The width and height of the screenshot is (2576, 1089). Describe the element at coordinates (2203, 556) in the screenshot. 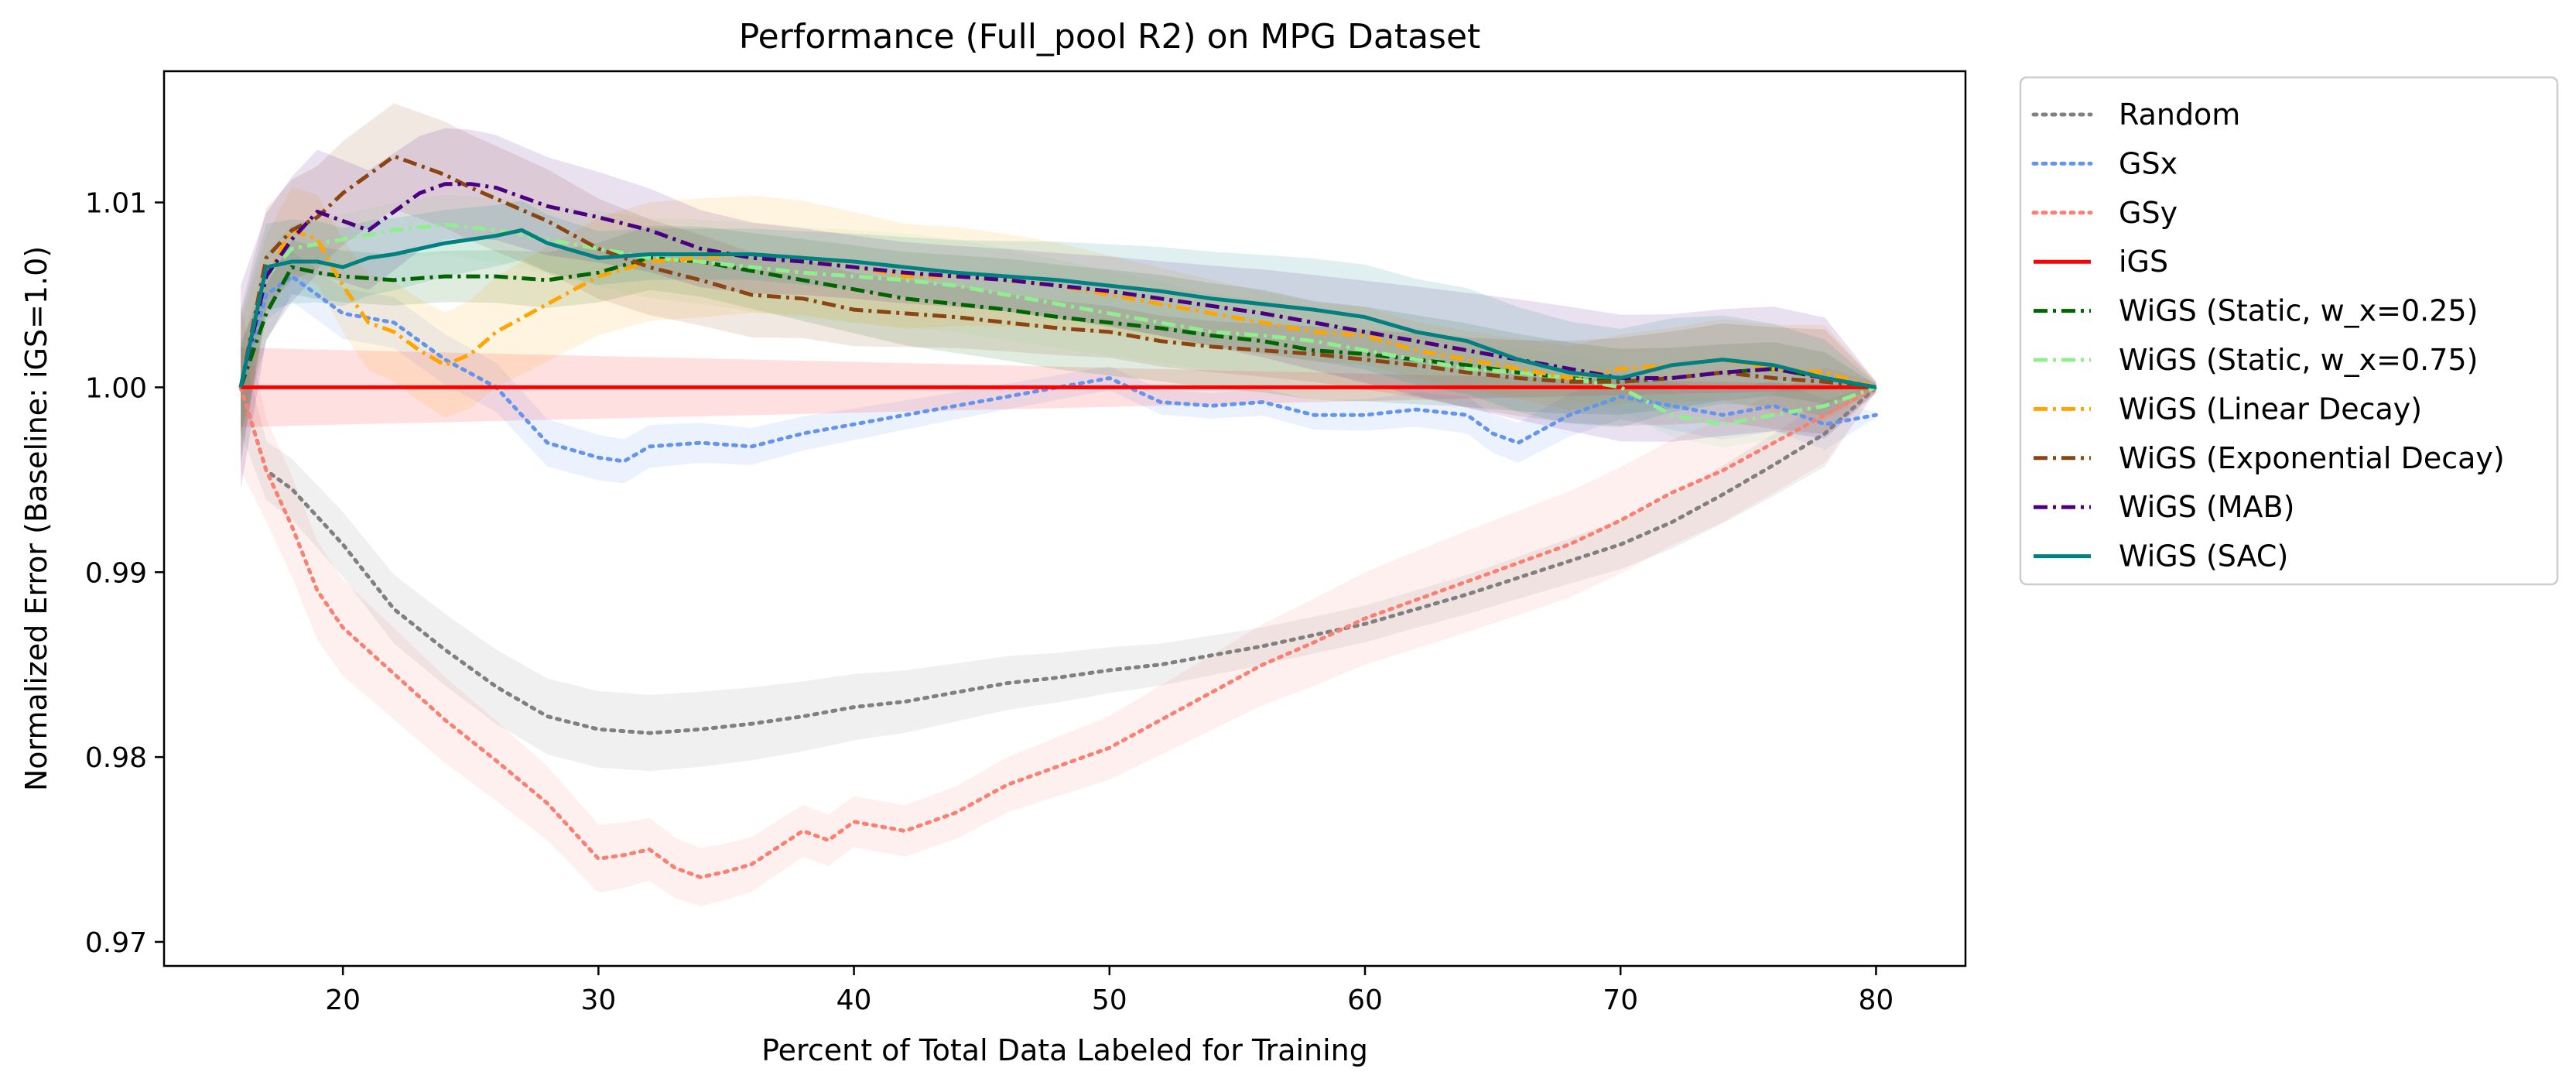

I see `legend-label-wigs-sac: WiGS (SAC)` at that location.